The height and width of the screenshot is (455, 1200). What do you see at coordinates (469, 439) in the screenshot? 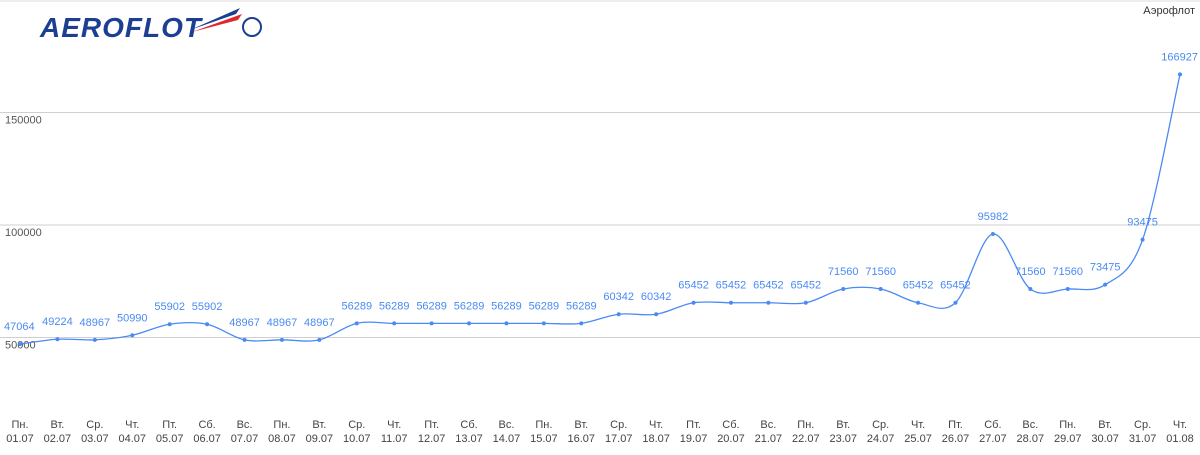
I see `x-tick-label: 13.07` at bounding box center [469, 439].